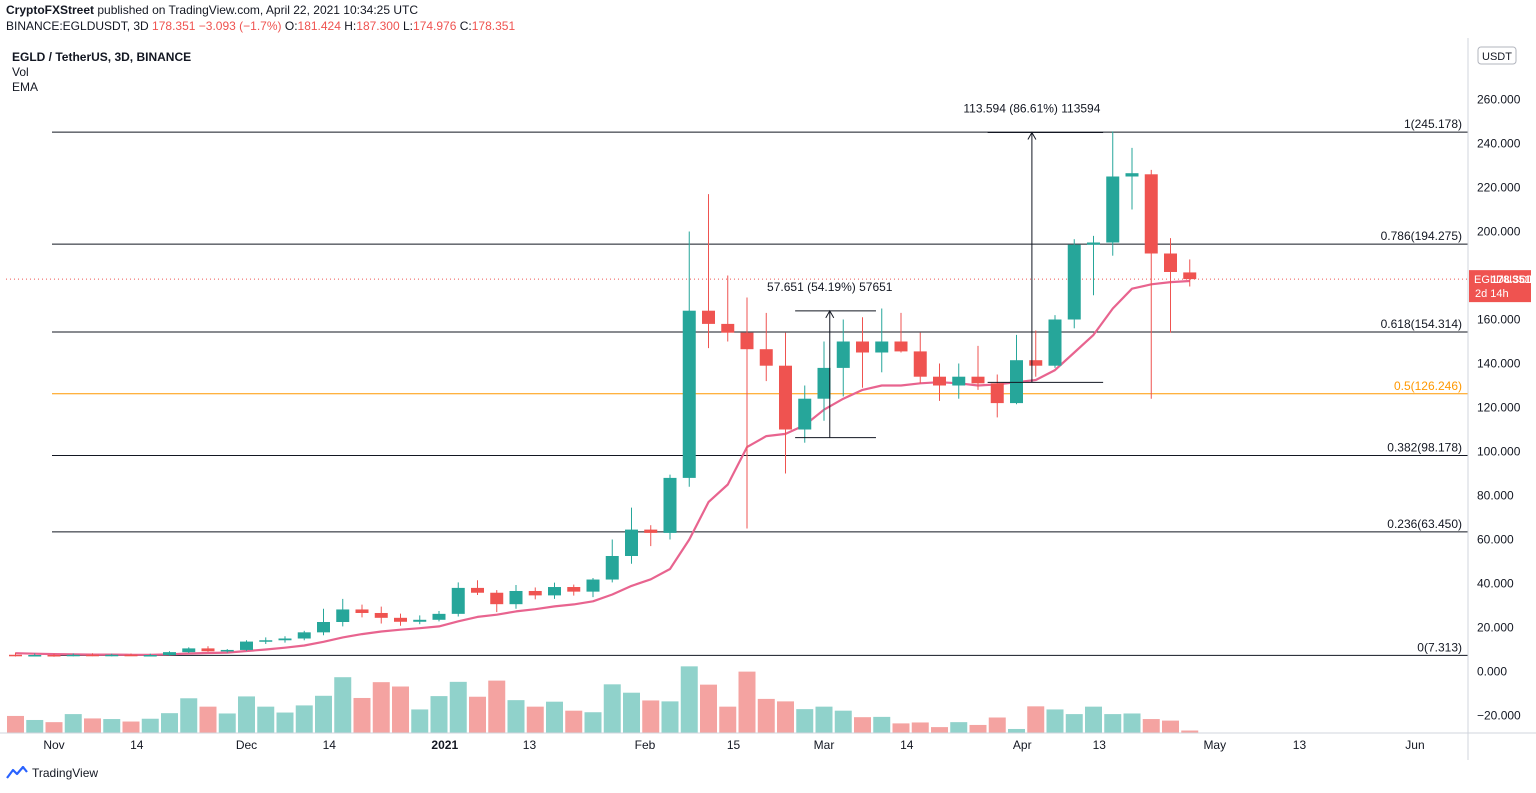 This screenshot has height=793, width=1536. What do you see at coordinates (444, 745) in the screenshot?
I see `time-axis-tick: 2021` at bounding box center [444, 745].